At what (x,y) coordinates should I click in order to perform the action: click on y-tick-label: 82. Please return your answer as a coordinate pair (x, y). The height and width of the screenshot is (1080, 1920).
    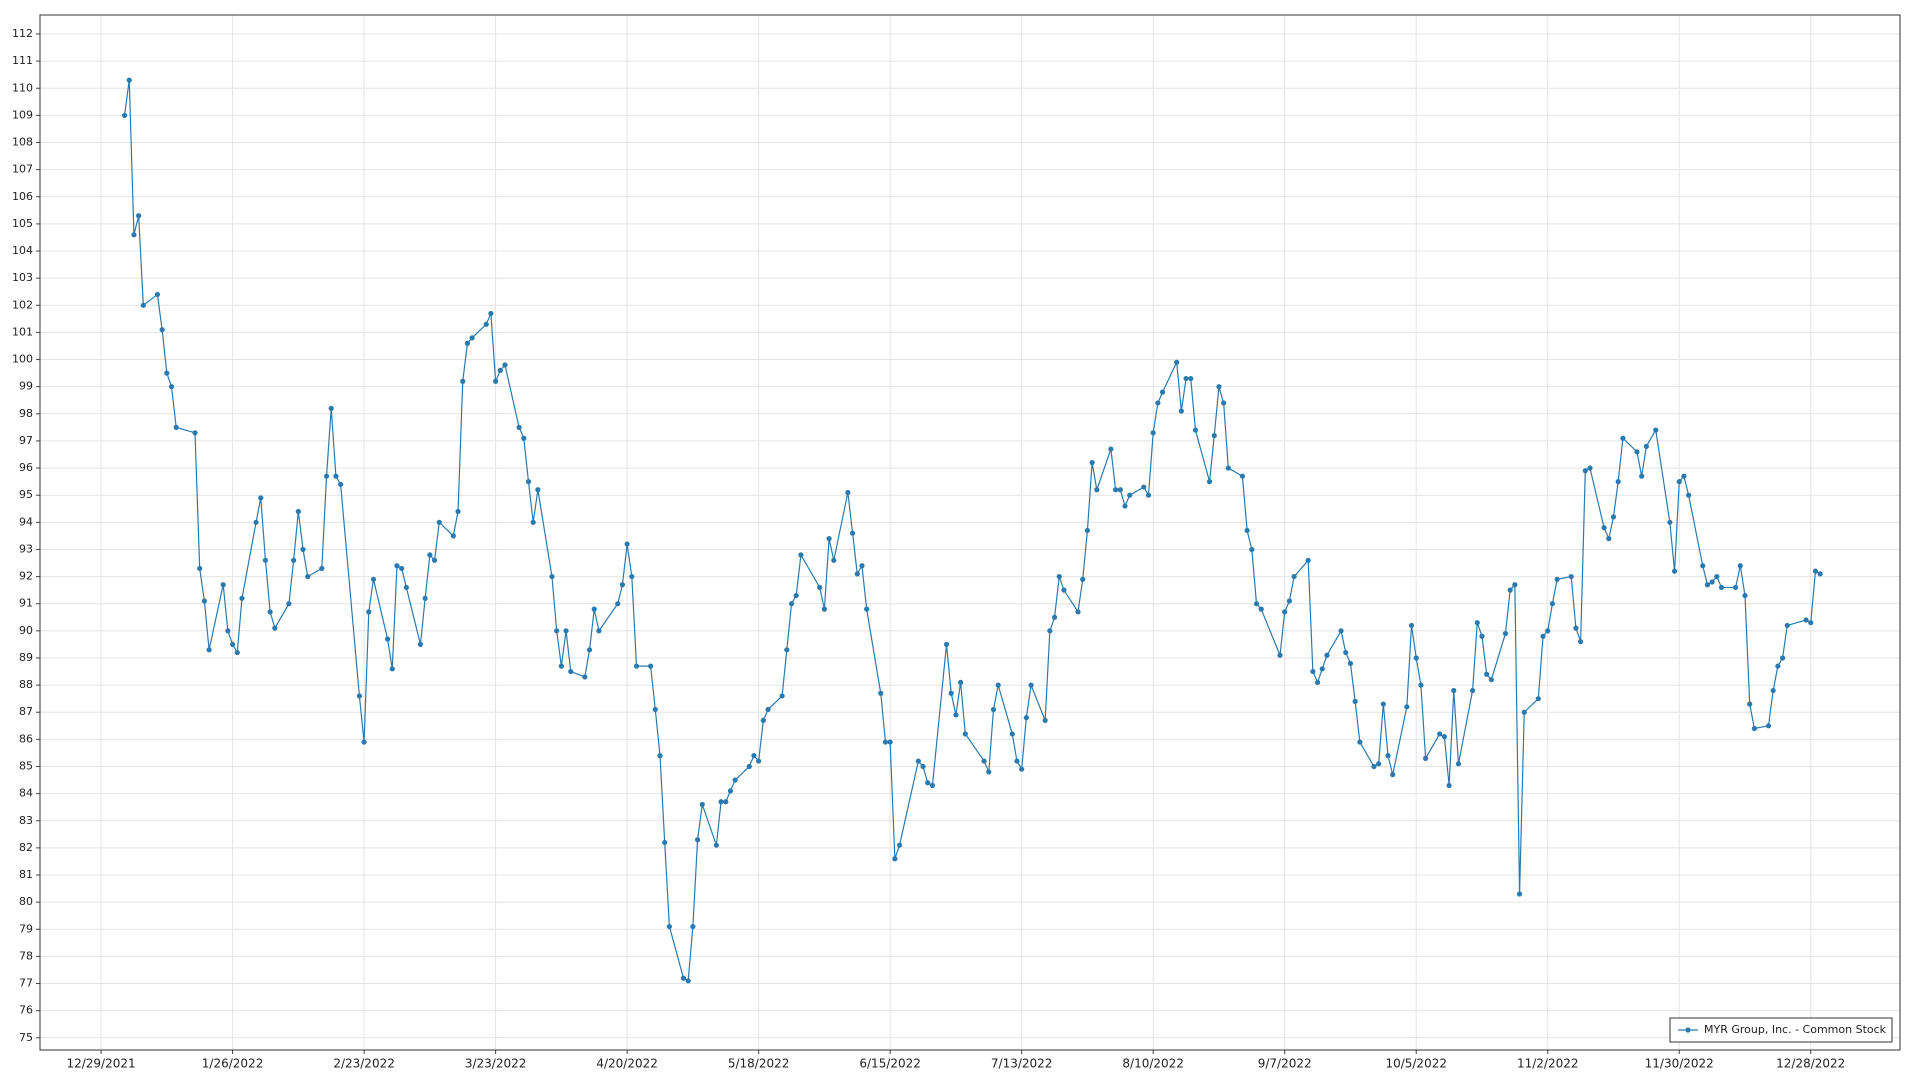
    Looking at the image, I should click on (26, 847).